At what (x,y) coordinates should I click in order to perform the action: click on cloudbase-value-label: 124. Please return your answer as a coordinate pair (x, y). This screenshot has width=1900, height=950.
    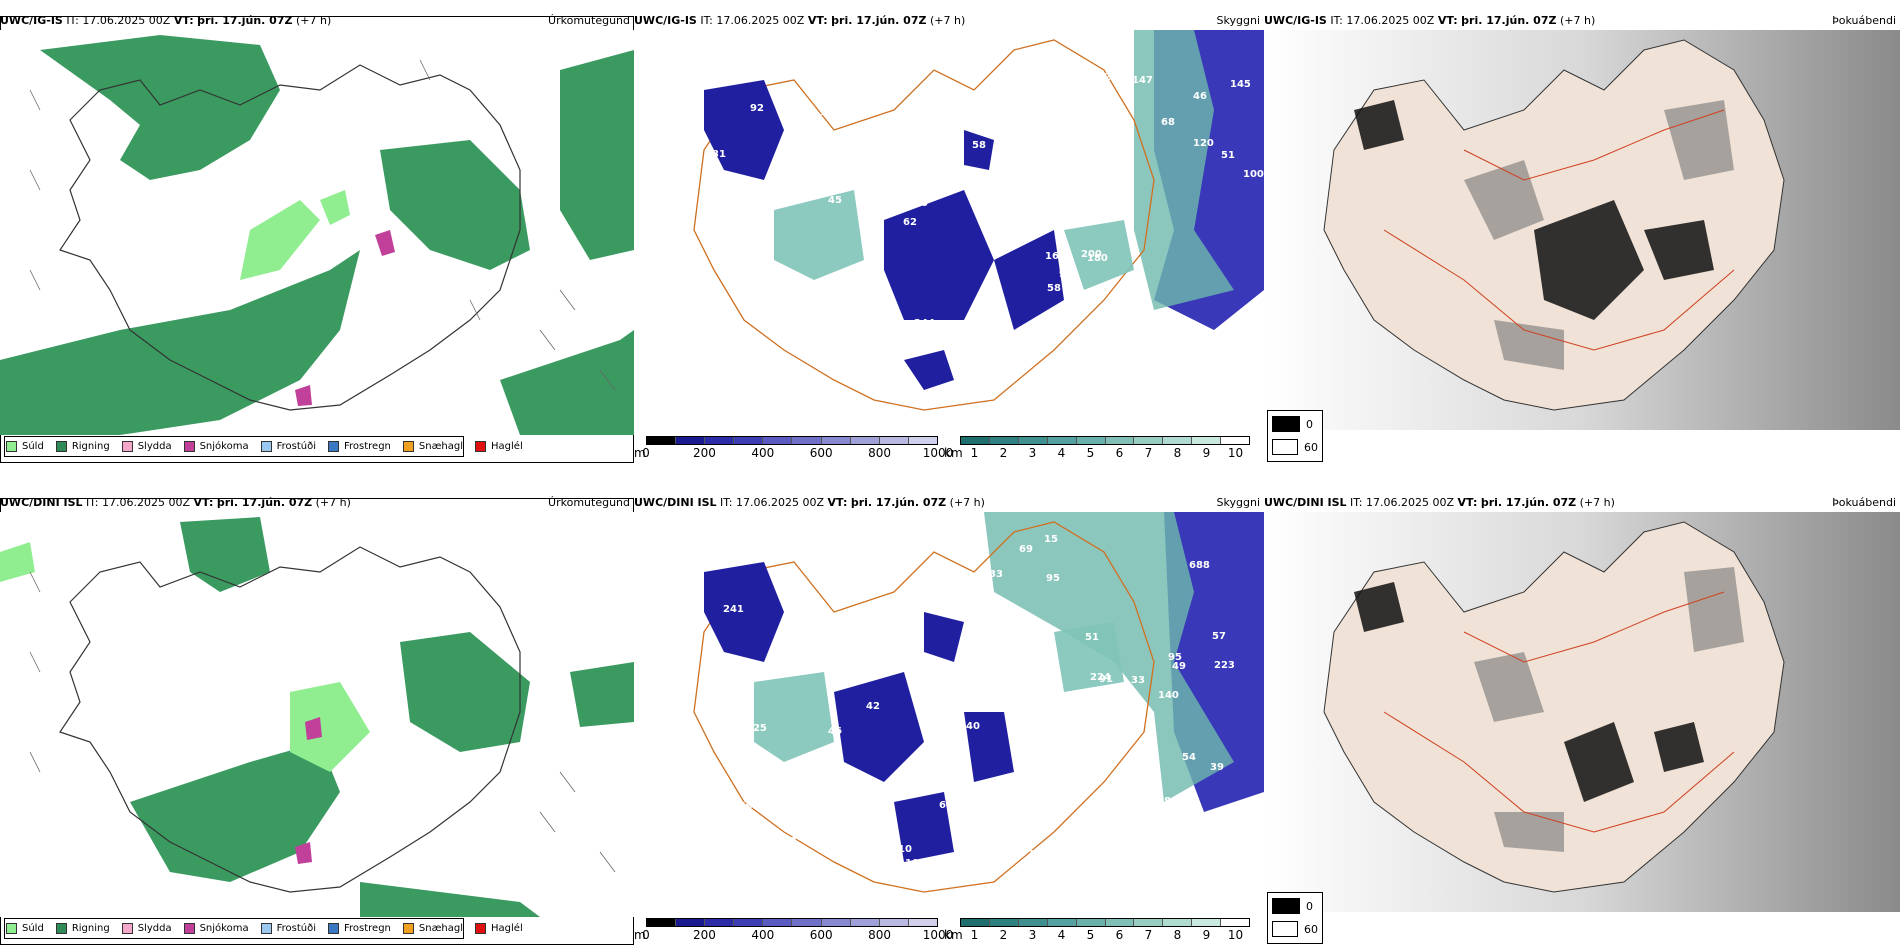
    Looking at the image, I should click on (1088, 76).